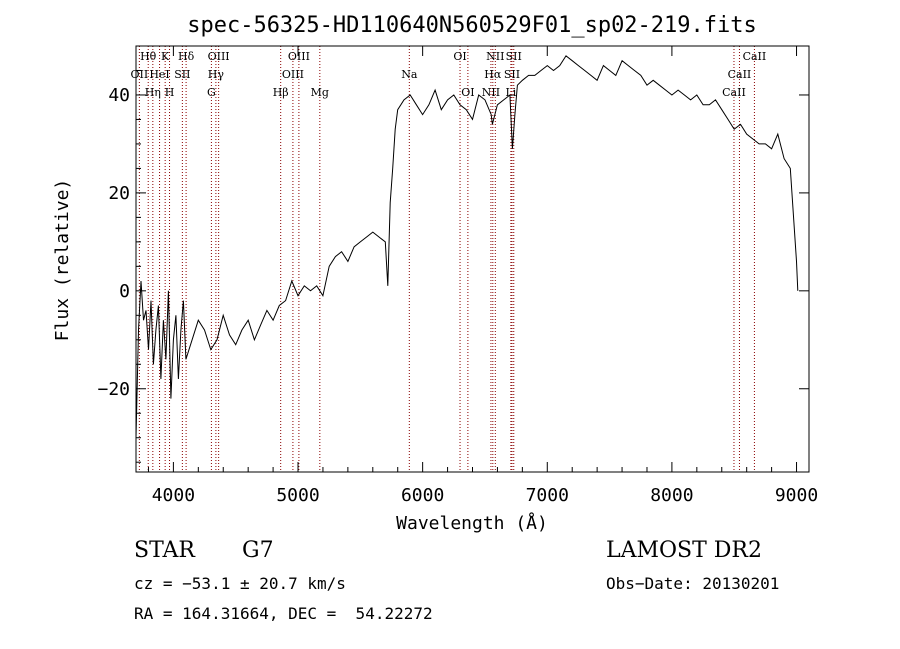 The image size is (900, 649). Describe the element at coordinates (182, 74) in the screenshot. I see `line-label-7: SII` at that location.